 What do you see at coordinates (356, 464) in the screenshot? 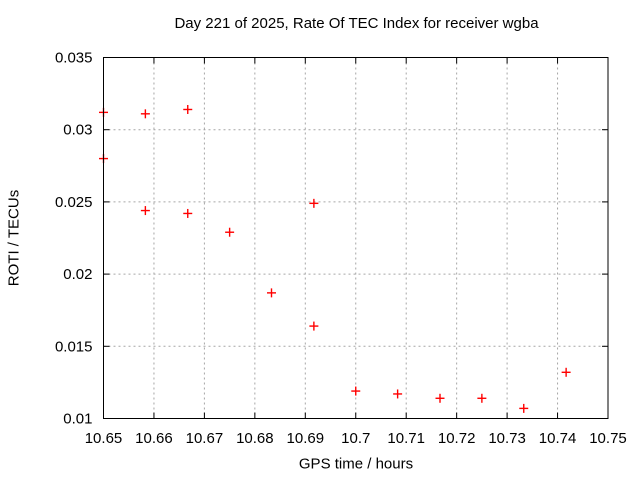
I see `x-axis-label: GPS time / hours` at bounding box center [356, 464].